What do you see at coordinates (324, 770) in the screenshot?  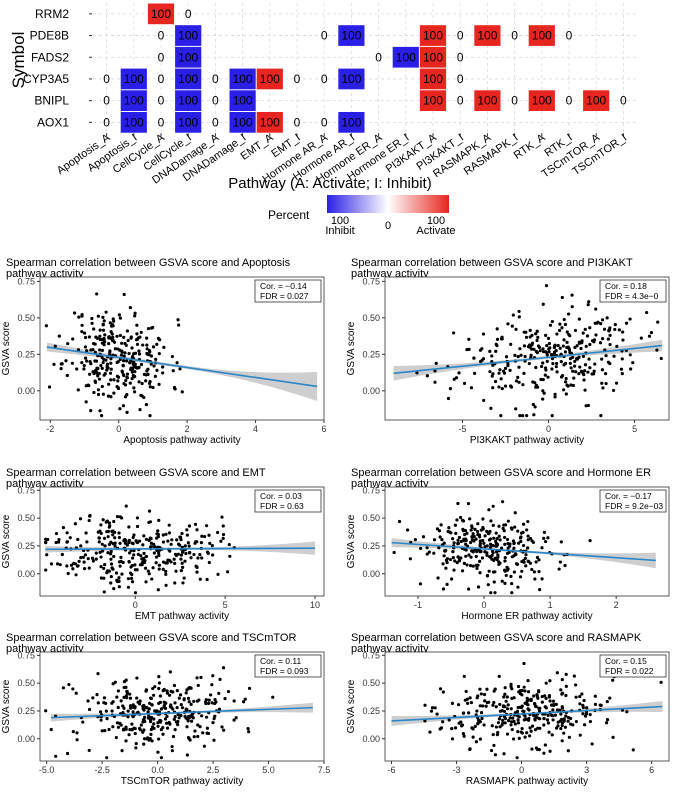 I see `x-tick-label: 7.5` at bounding box center [324, 770].